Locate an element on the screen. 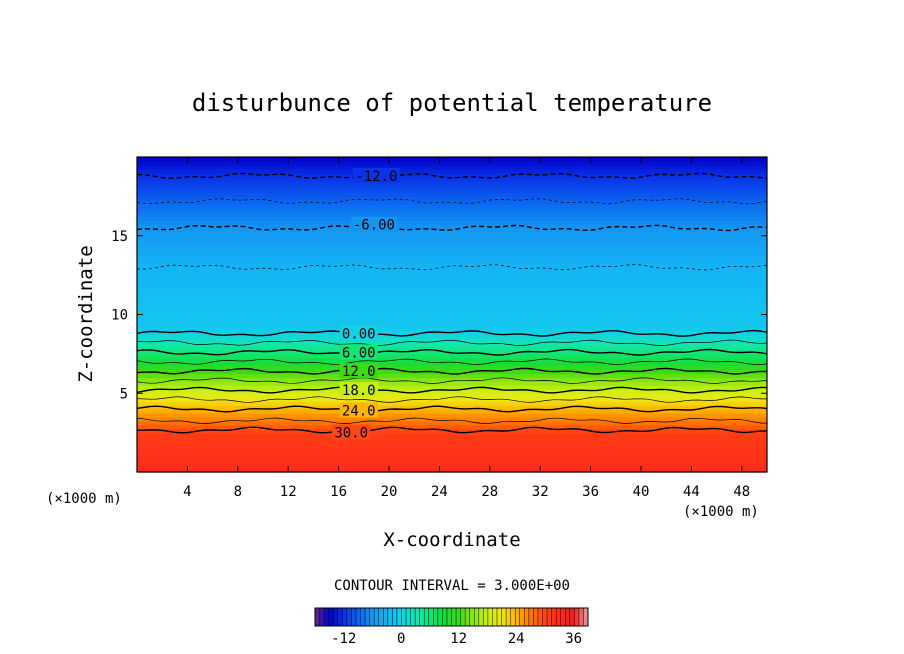  x-tick-label: 4 is located at coordinates (187, 492).